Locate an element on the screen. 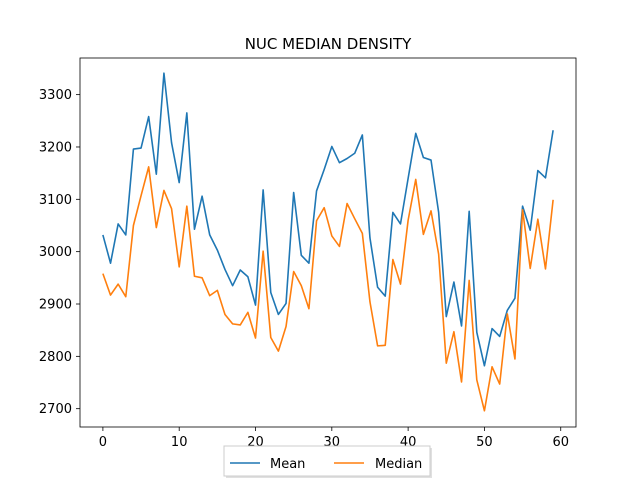 Image resolution: width=640 pixels, height=480 pixels. legend-box is located at coordinates (327, 461).